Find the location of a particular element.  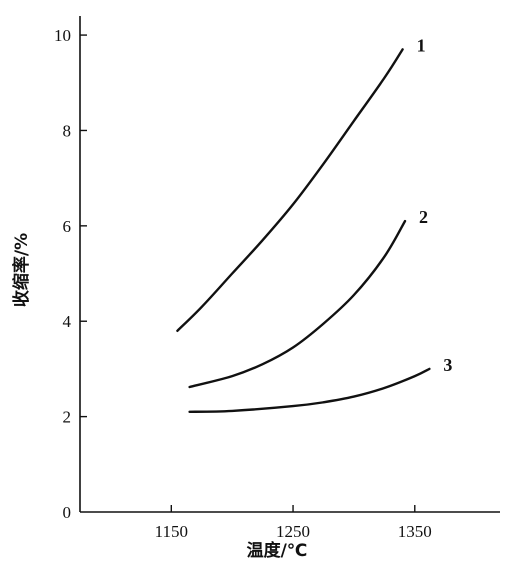

y-tick-label-8: 8 is located at coordinates (67, 130).